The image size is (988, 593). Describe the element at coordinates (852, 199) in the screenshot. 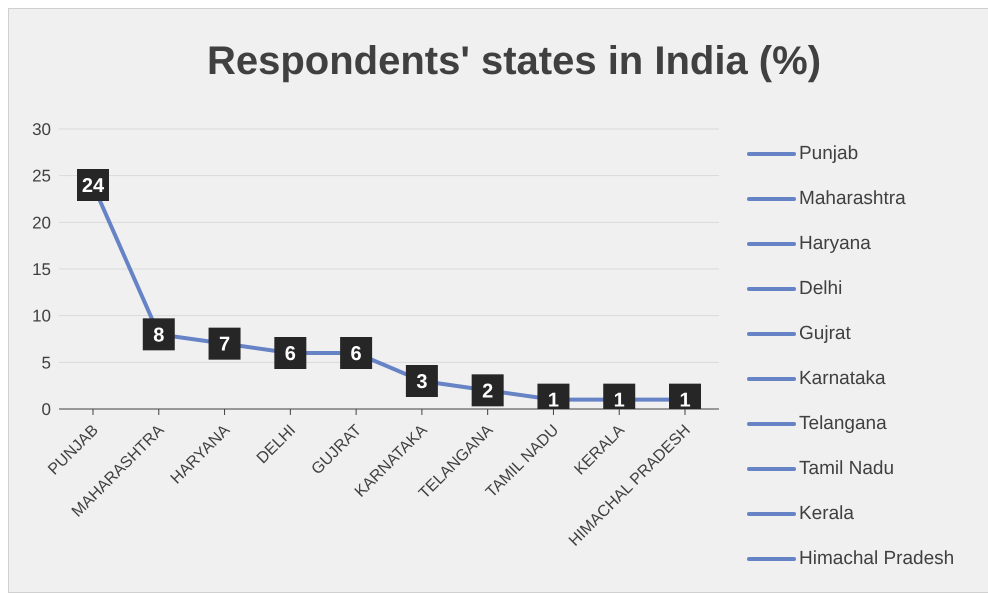

I see `text: Maharashtra` at that location.